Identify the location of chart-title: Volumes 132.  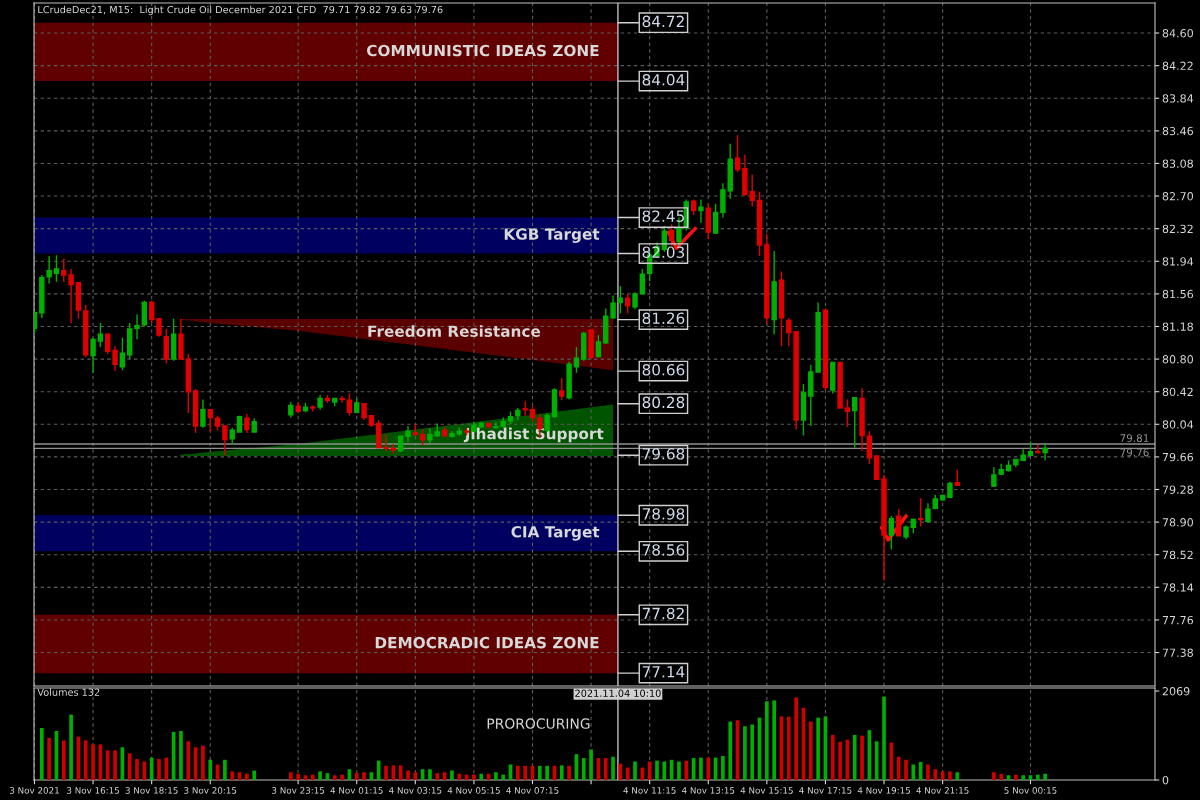
(68, 692).